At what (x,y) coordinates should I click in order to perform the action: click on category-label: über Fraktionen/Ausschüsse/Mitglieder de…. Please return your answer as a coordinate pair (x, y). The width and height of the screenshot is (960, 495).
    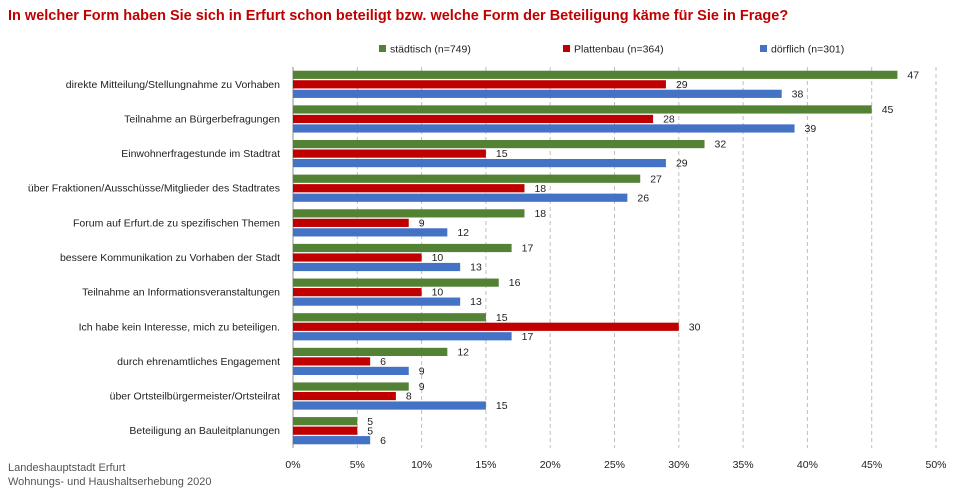
    Looking at the image, I should click on (154, 189).